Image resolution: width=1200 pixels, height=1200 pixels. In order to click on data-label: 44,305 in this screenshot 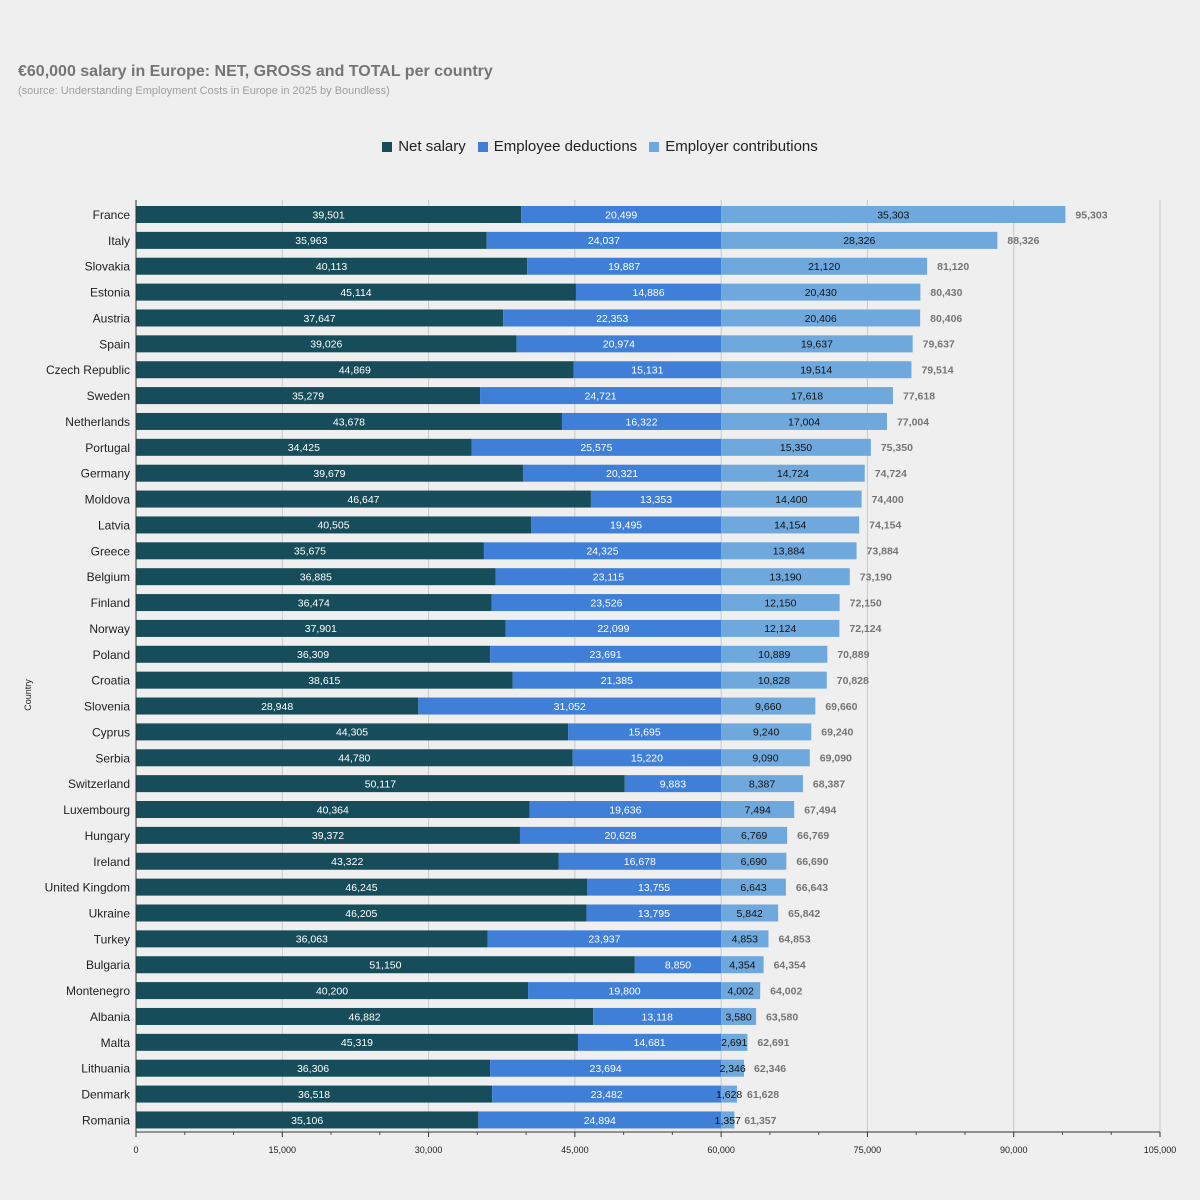, I will do `click(352, 733)`.